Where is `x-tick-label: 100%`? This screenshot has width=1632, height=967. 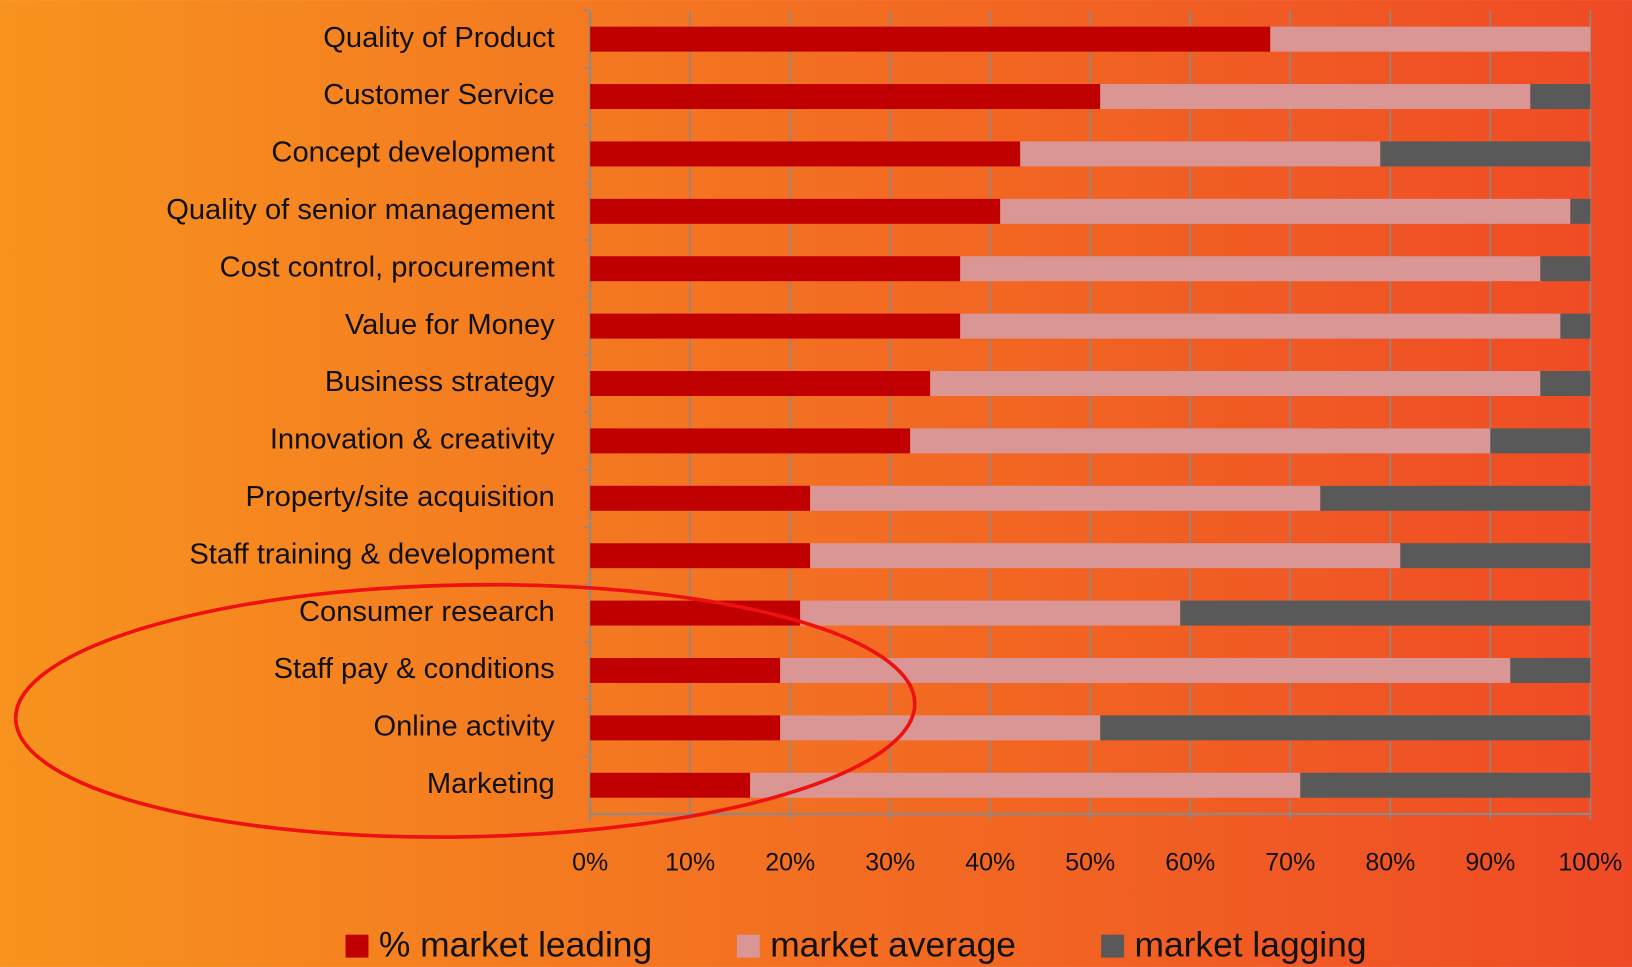
x-tick-label: 100% is located at coordinates (1590, 863).